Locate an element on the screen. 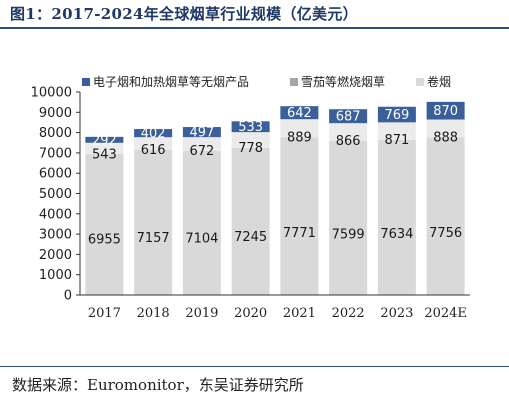 The height and width of the screenshot is (401, 509). data-label: 889 is located at coordinates (299, 137).